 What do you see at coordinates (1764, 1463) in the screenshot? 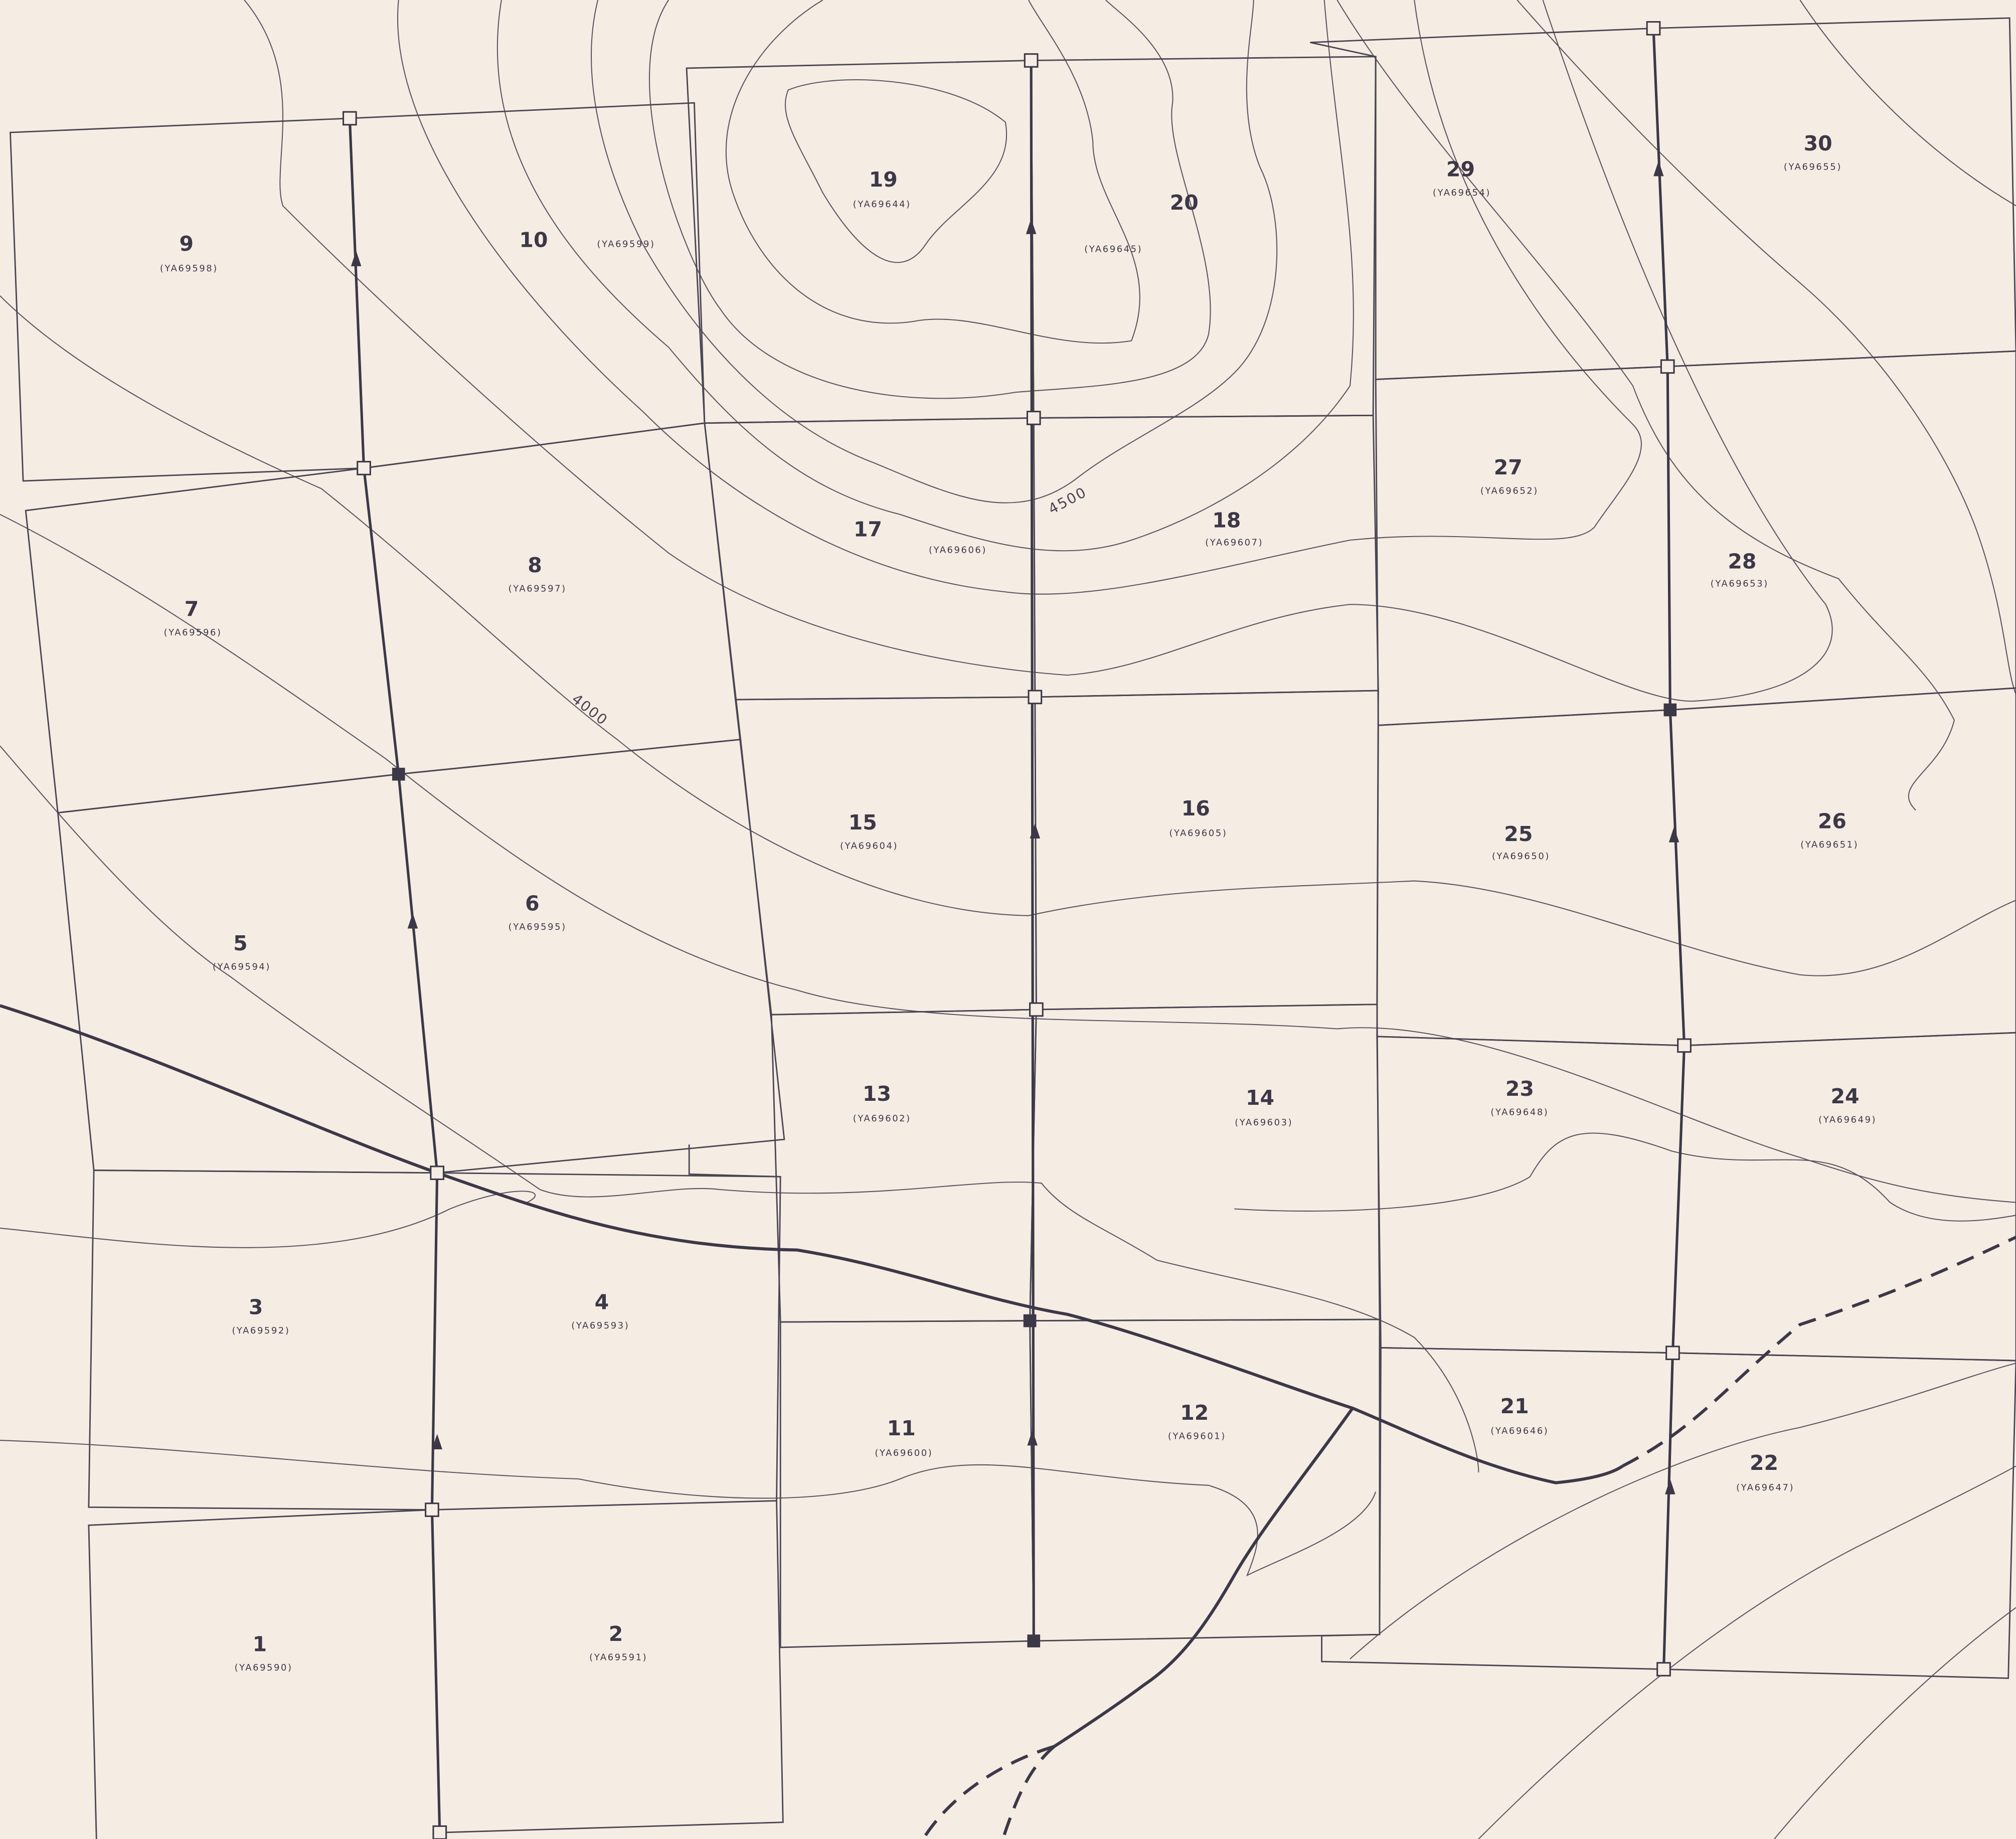
I see `frame-number: 22` at bounding box center [1764, 1463].